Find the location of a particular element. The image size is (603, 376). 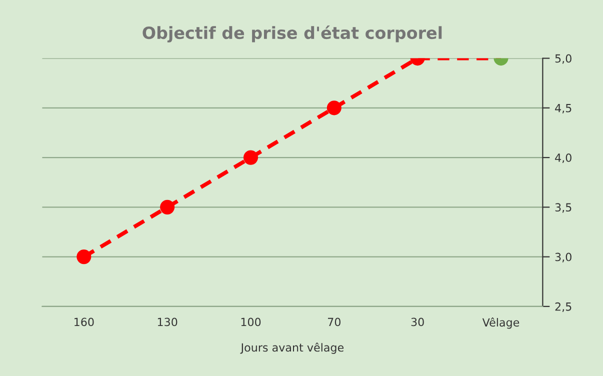

y-tick-label: 4,0 is located at coordinates (563, 159).